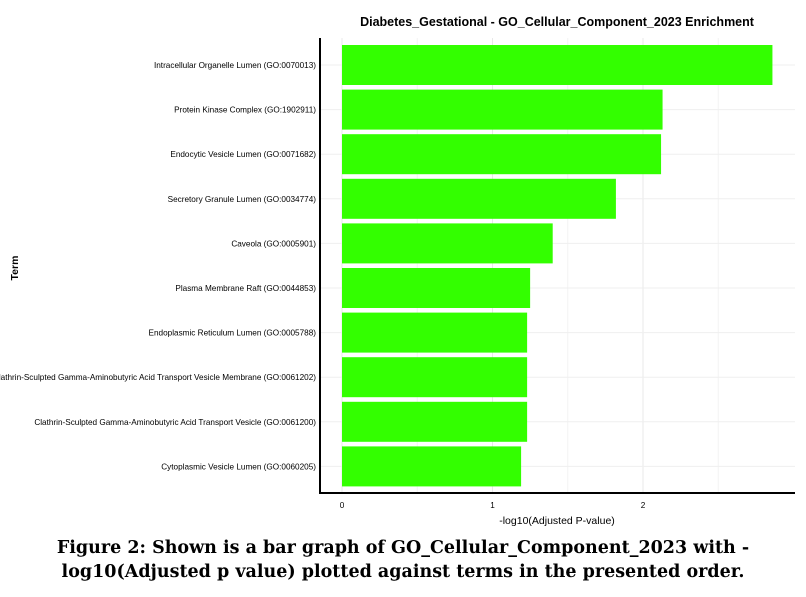  I want to click on y-axis-title: Term, so click(15, 268).